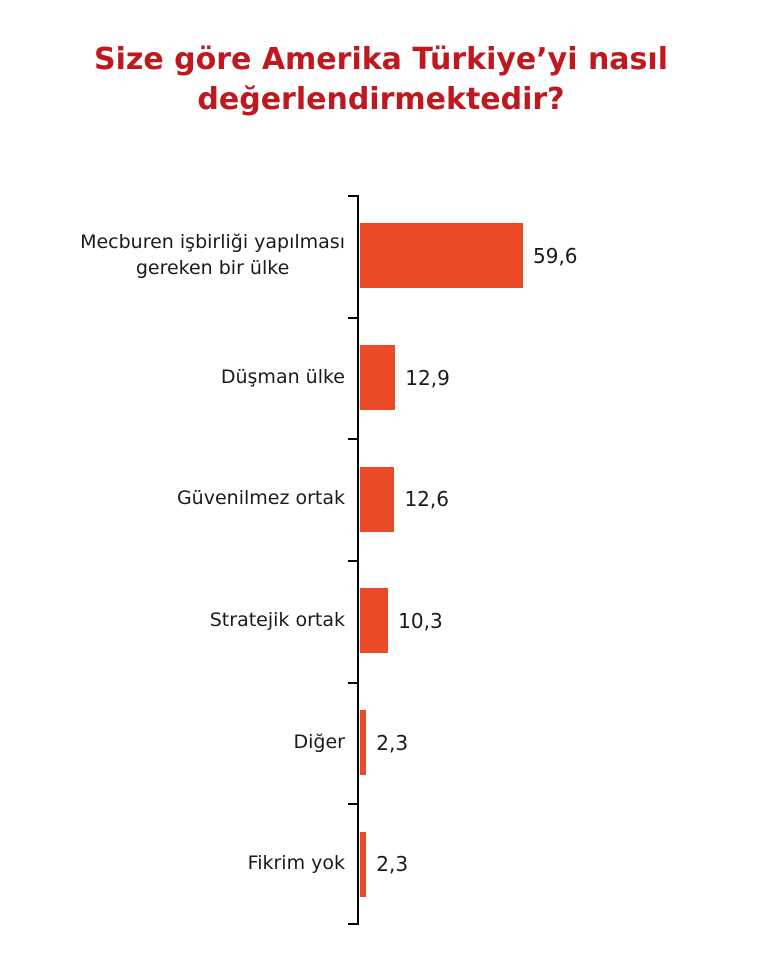  Describe the element at coordinates (179, 621) in the screenshot. I see `category-label-cell: Stratejik ortak` at that location.